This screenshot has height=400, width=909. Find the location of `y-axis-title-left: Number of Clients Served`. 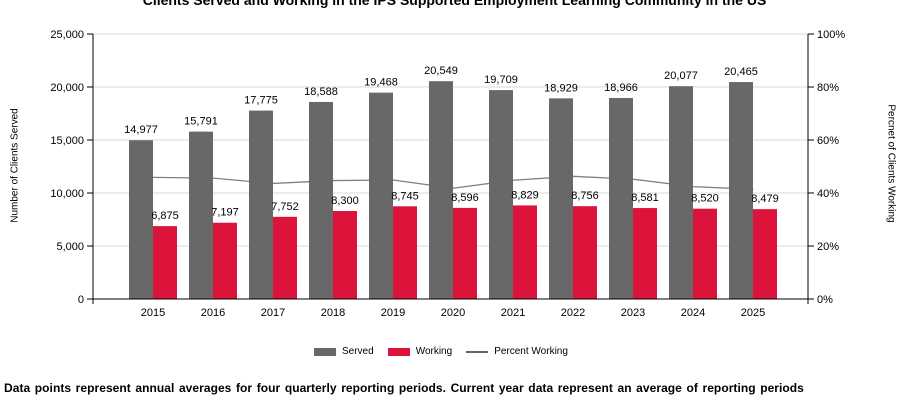

y-axis-title-left: Number of Clients Served is located at coordinates (15, 165).